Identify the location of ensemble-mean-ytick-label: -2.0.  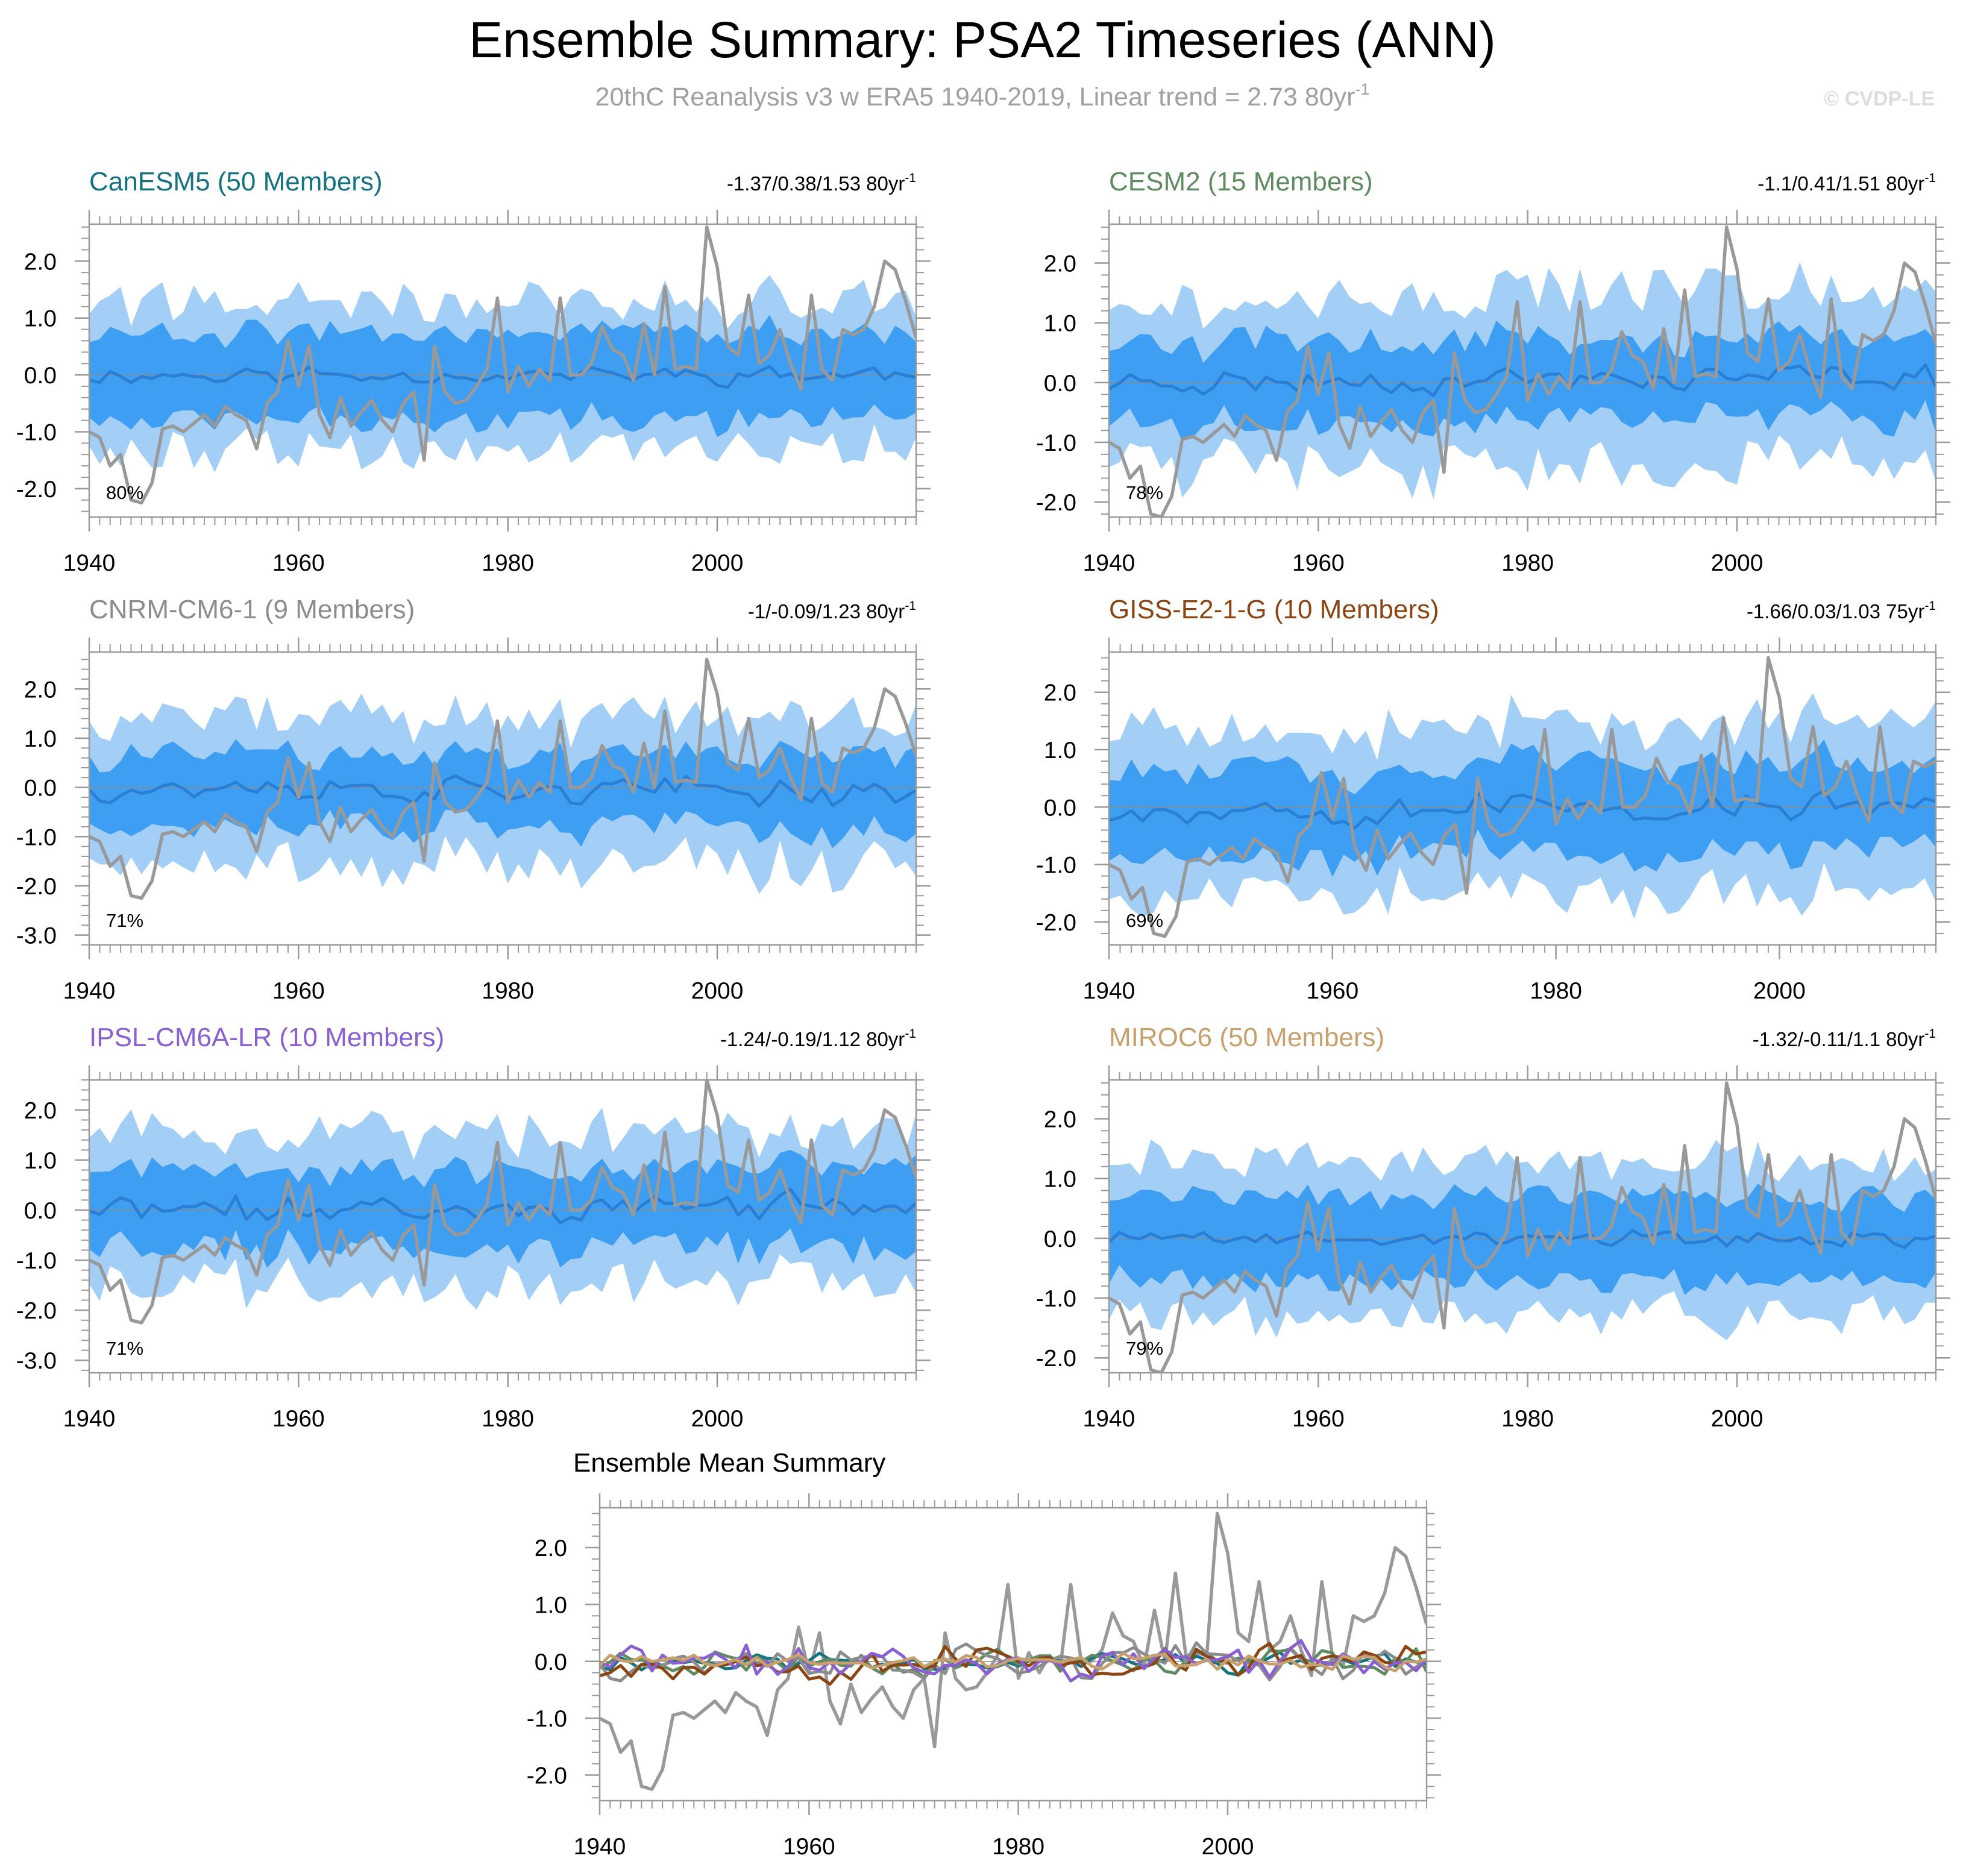
(547, 1776).